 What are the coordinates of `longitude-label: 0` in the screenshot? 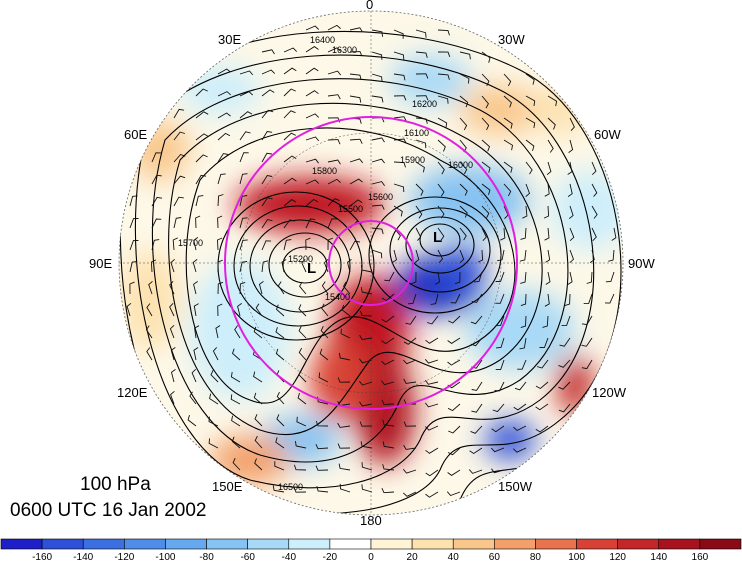 It's located at (369, 6).